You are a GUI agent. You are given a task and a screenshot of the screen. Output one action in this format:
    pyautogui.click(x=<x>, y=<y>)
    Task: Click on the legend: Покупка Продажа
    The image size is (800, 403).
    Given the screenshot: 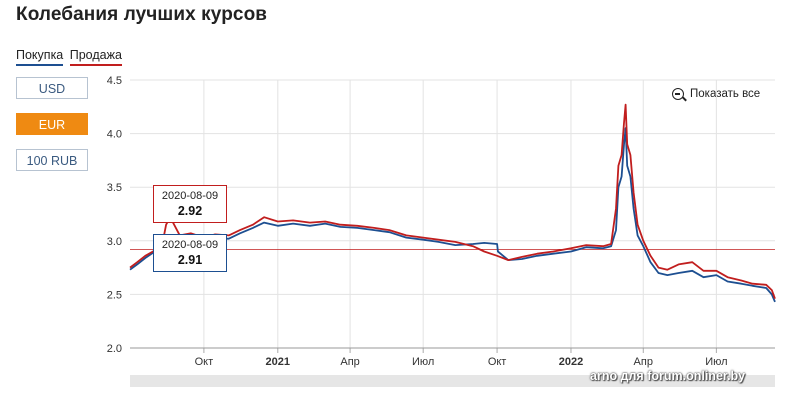 What is the action you would take?
    pyautogui.click(x=70, y=57)
    